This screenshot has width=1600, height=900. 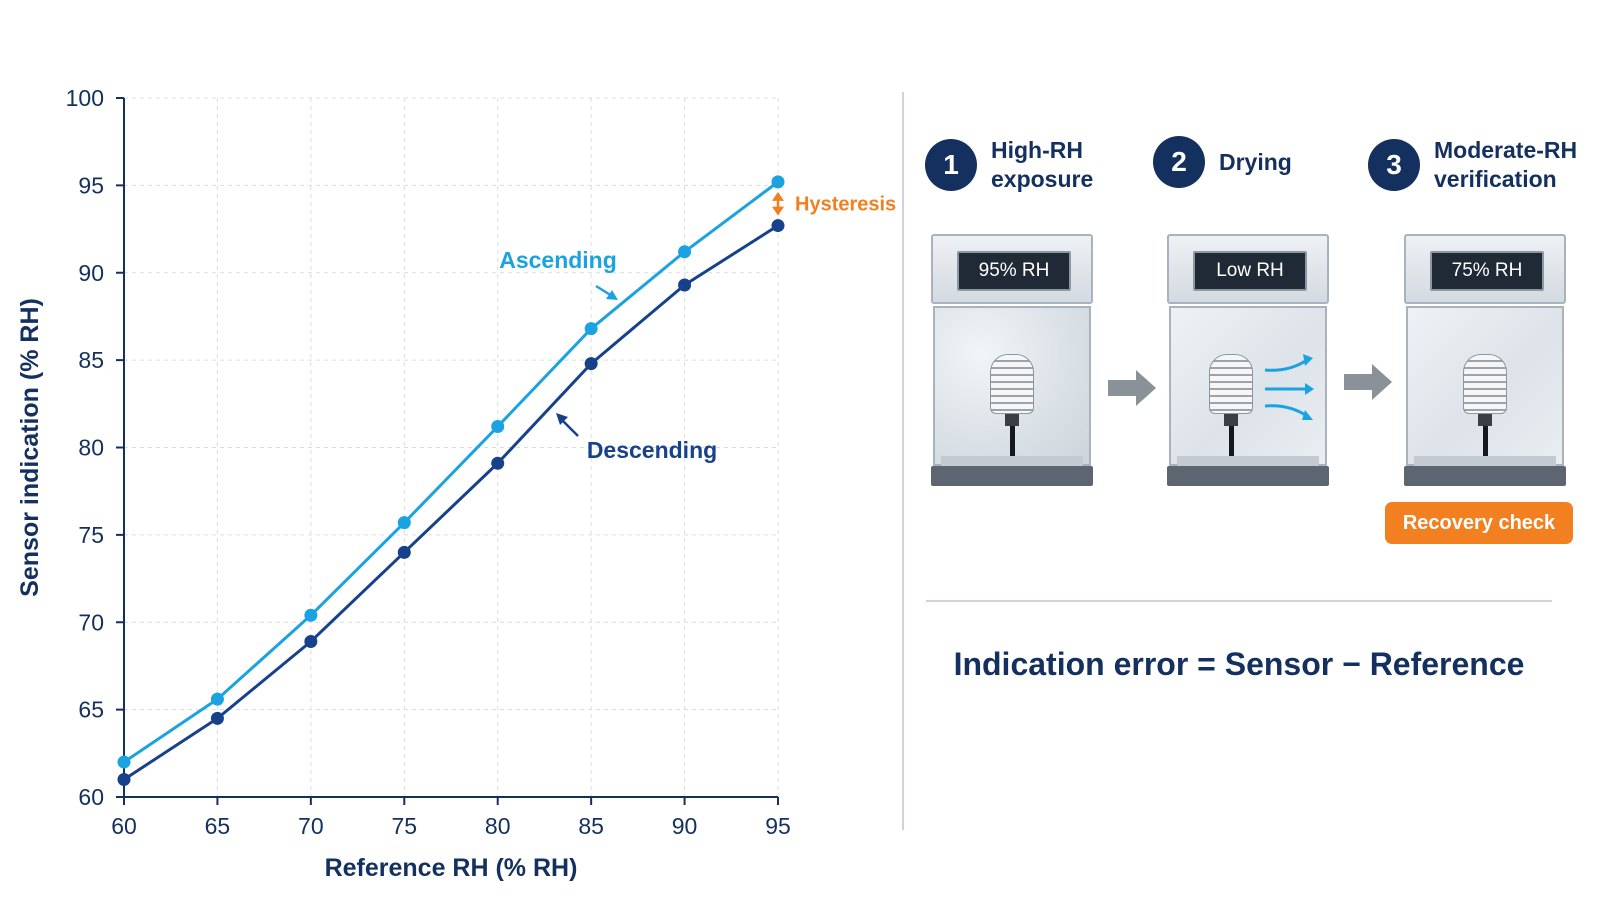 What do you see at coordinates (124, 826) in the screenshot?
I see `x-tick-label: 60` at bounding box center [124, 826].